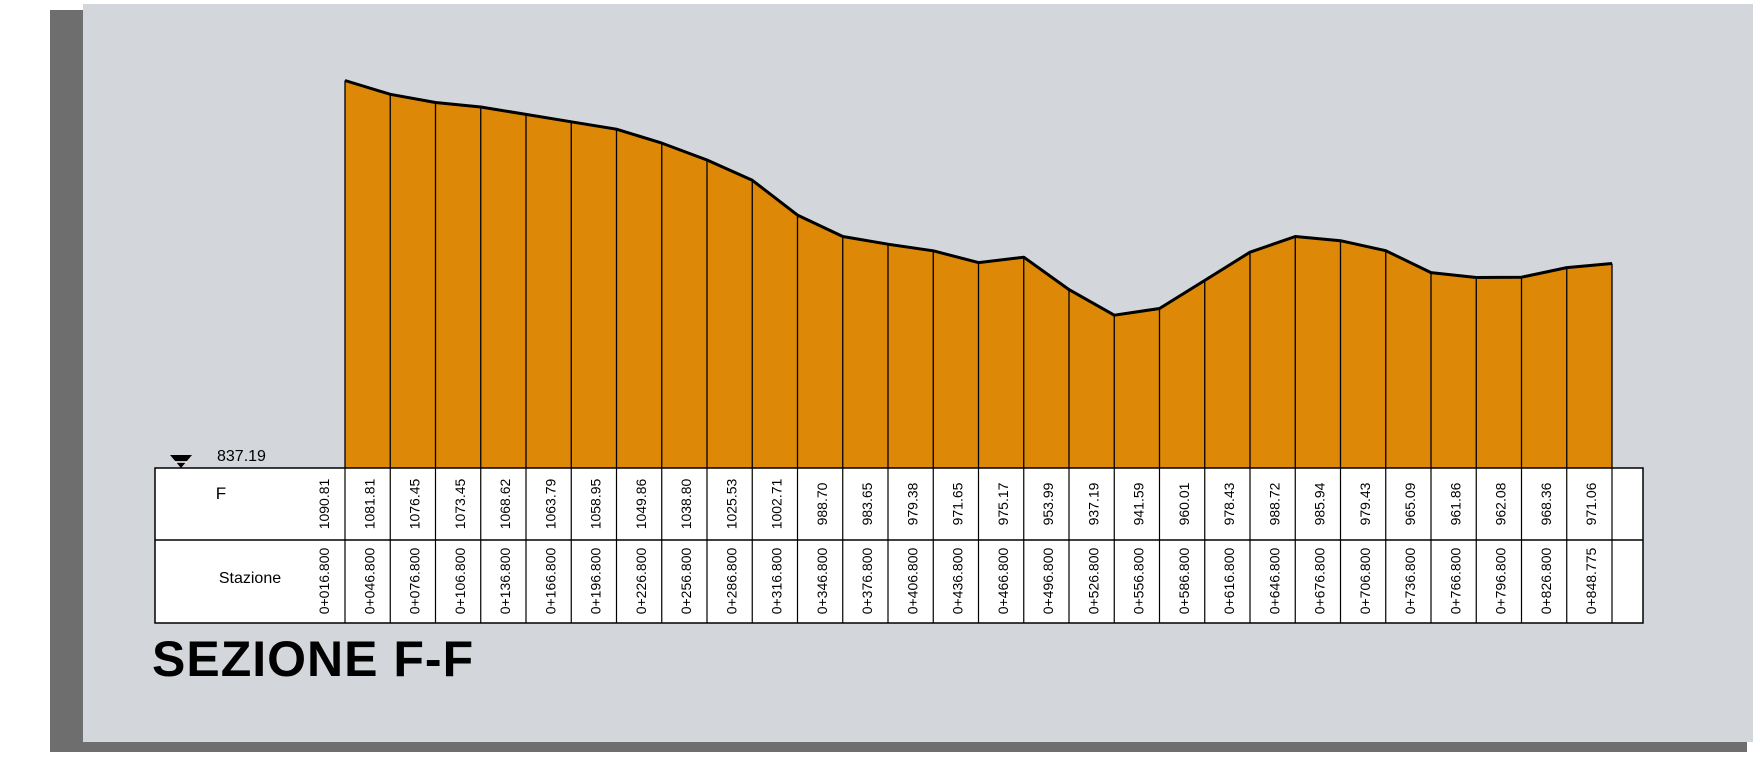 The image size is (1760, 765). Describe the element at coordinates (1455, 581) in the screenshot. I see `station-label: 0+766.800` at that location.